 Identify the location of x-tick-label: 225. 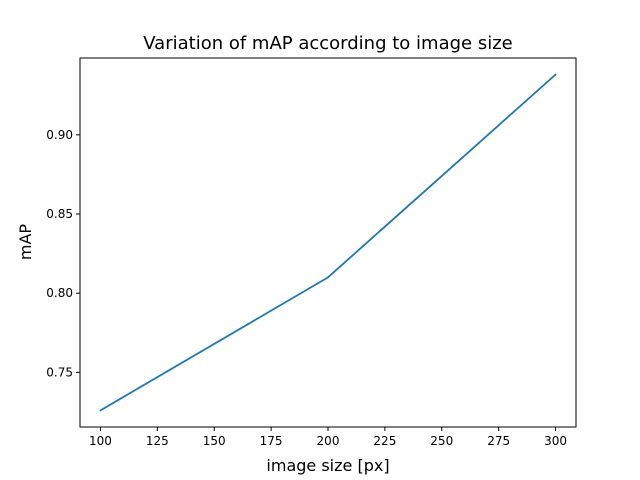
(384, 441).